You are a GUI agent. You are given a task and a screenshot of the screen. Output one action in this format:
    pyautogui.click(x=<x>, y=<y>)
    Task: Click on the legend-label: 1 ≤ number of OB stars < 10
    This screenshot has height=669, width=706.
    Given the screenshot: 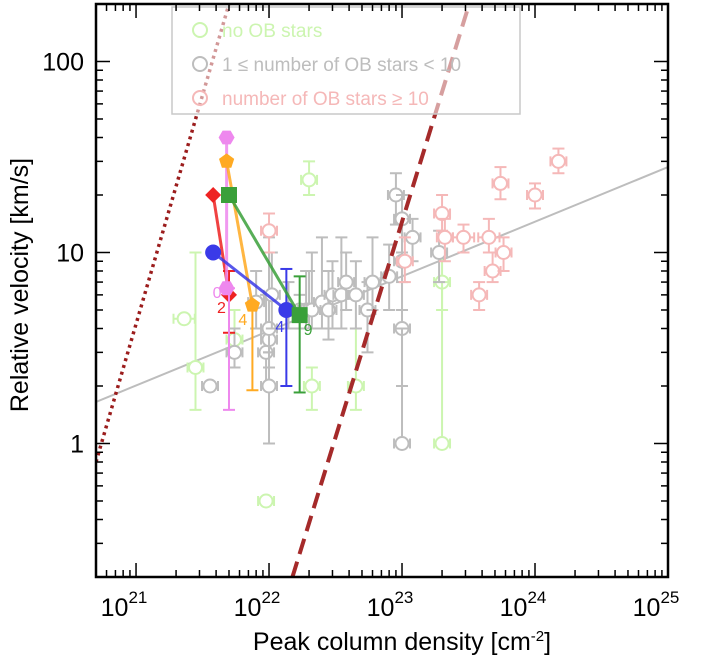 What is the action you would take?
    pyautogui.click(x=341, y=65)
    